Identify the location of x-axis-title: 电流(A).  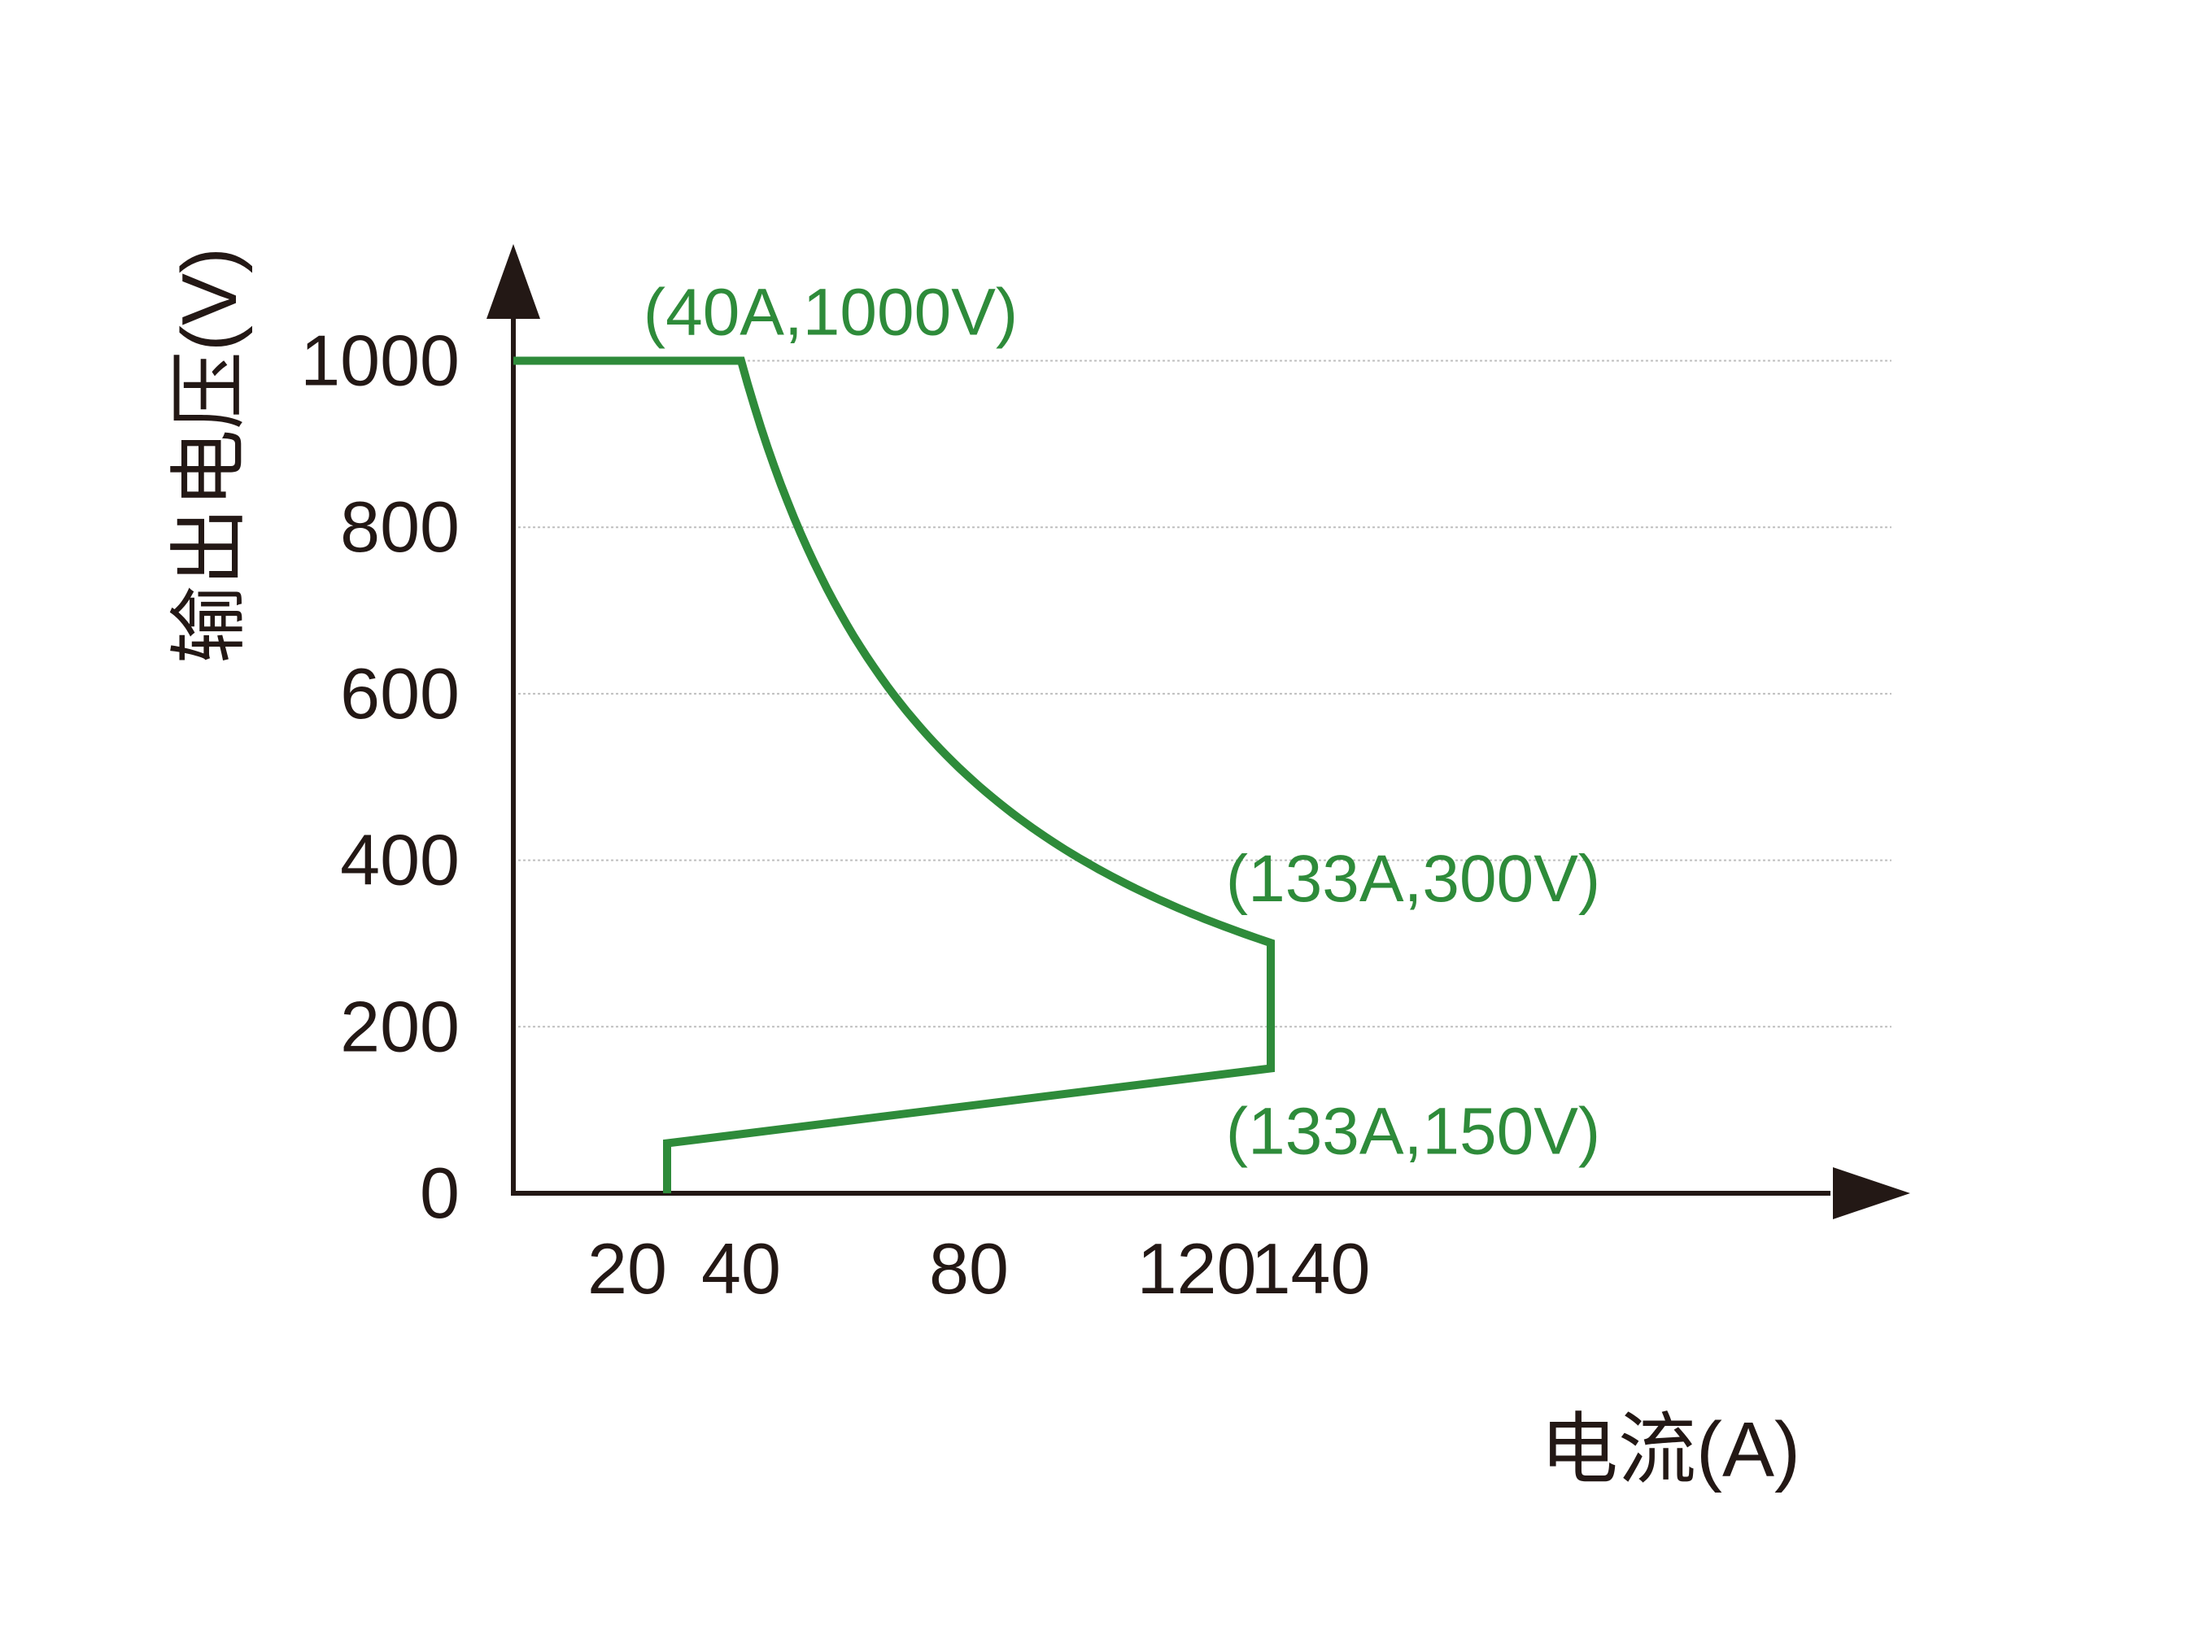
(1670, 1449).